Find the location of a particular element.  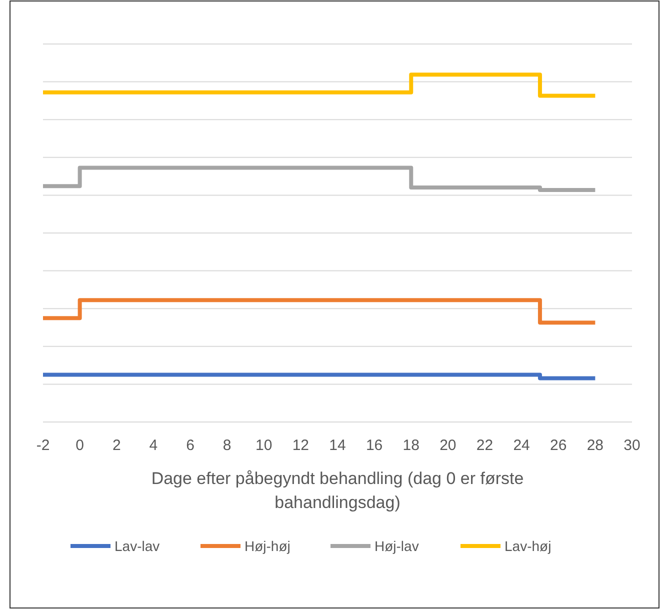

legend-label: Høj-høj is located at coordinates (267, 546).